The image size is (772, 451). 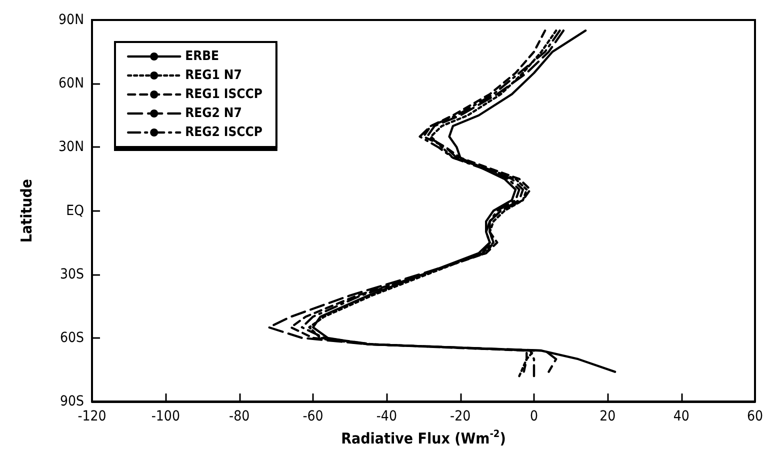 I want to click on x-tick-label: 40, so click(x=681, y=416).